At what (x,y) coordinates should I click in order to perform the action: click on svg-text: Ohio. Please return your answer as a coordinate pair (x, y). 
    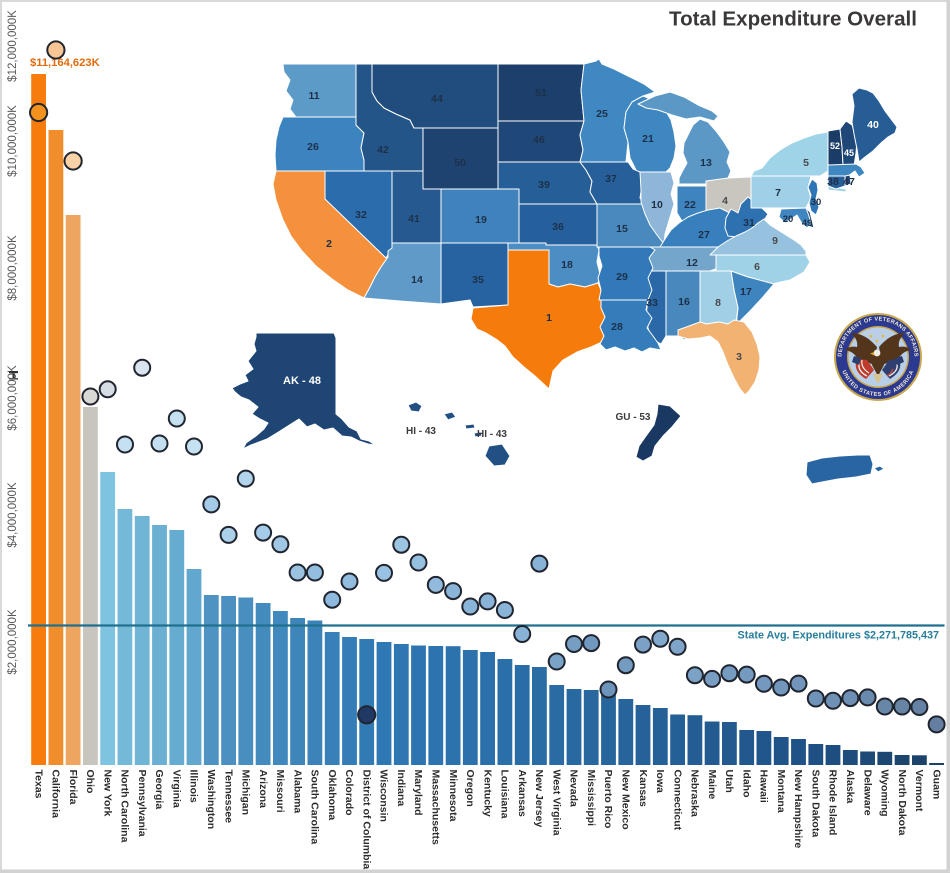
    Looking at the image, I should click on (90, 782).